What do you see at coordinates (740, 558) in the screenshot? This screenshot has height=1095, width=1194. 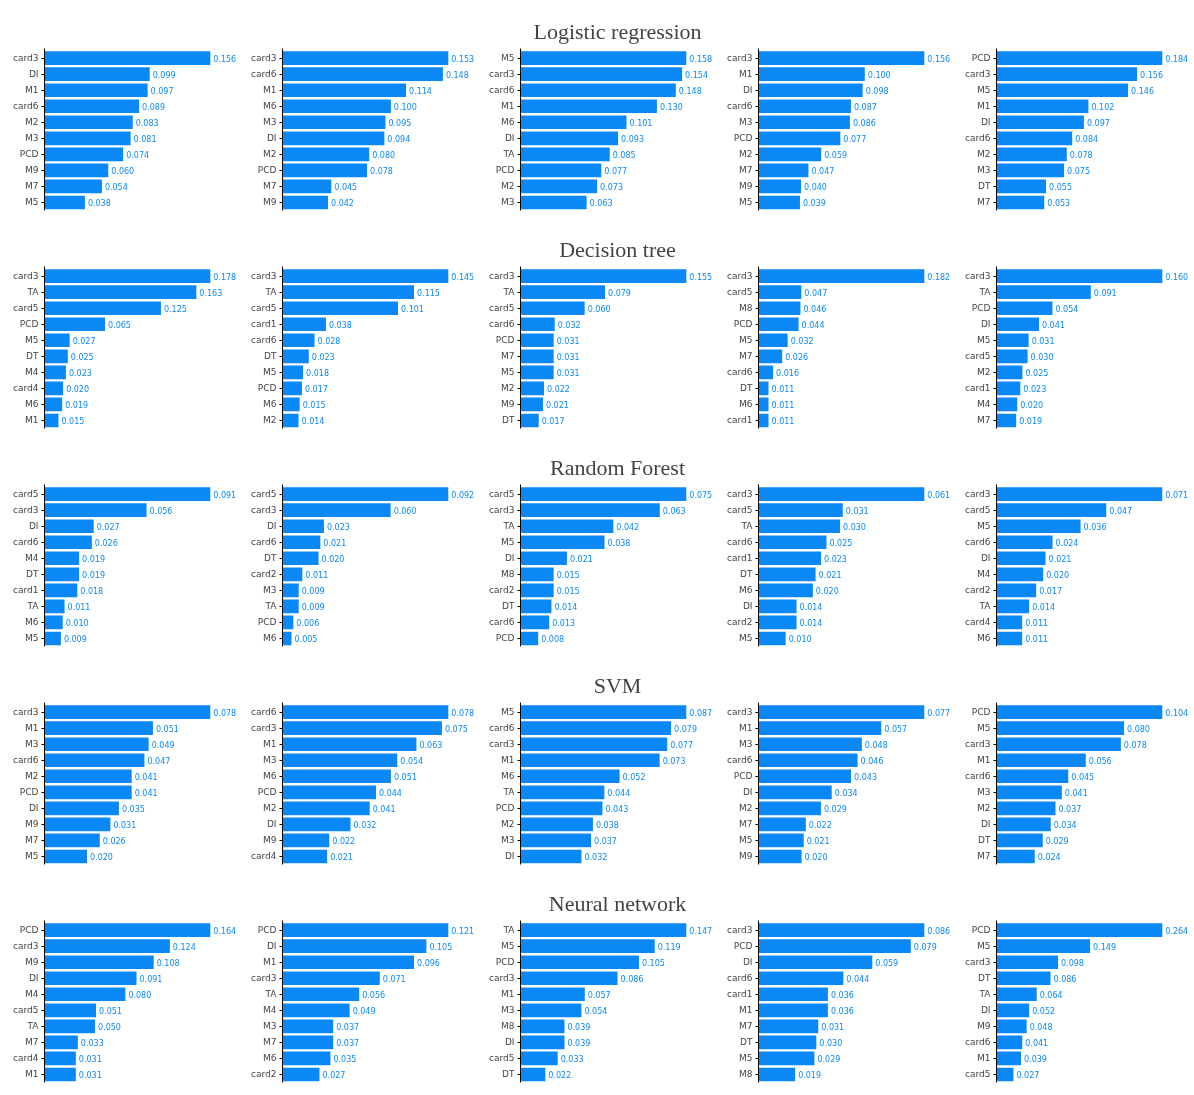 I see `y-tick-label: card1` at bounding box center [740, 558].